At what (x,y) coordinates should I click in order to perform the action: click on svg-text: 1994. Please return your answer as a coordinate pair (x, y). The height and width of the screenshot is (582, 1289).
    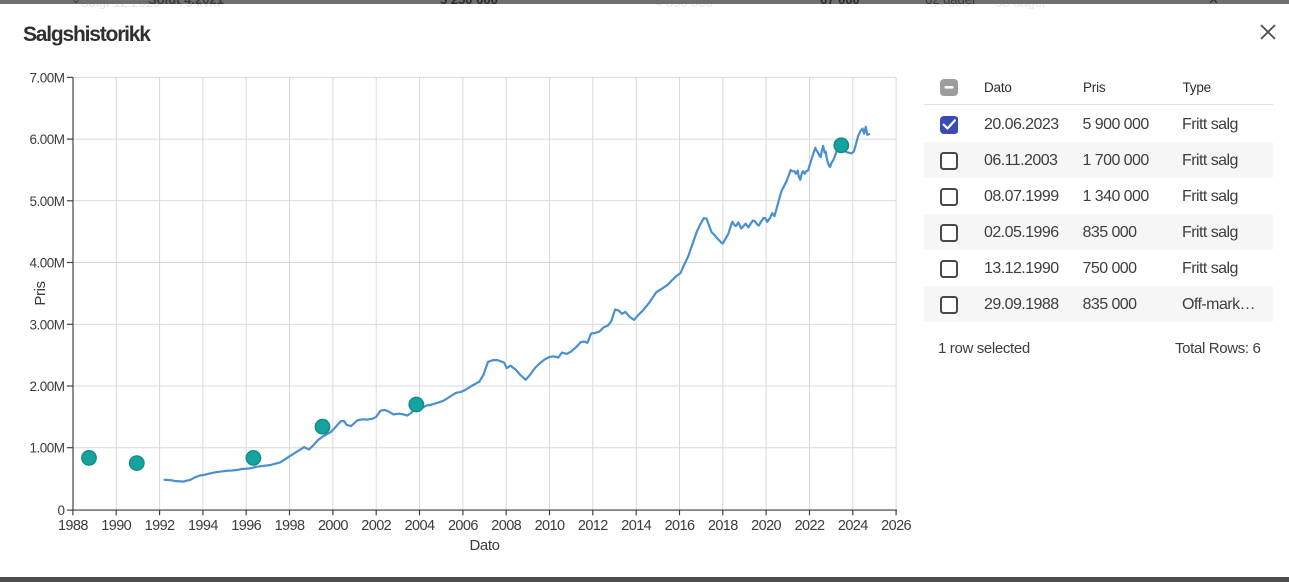
    Looking at the image, I should click on (203, 526).